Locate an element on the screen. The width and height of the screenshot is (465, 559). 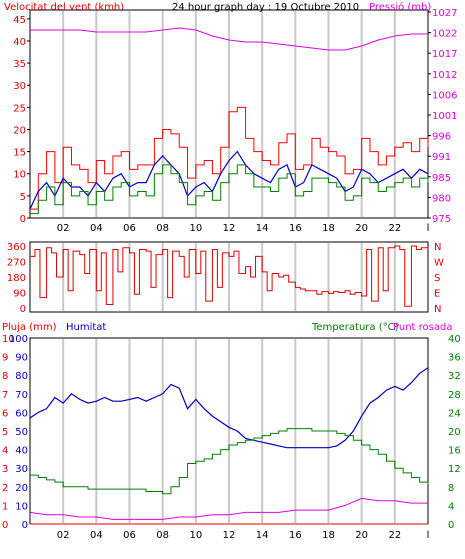
temperature-axis-label: Temperatura (°C) is located at coordinates (355, 327).